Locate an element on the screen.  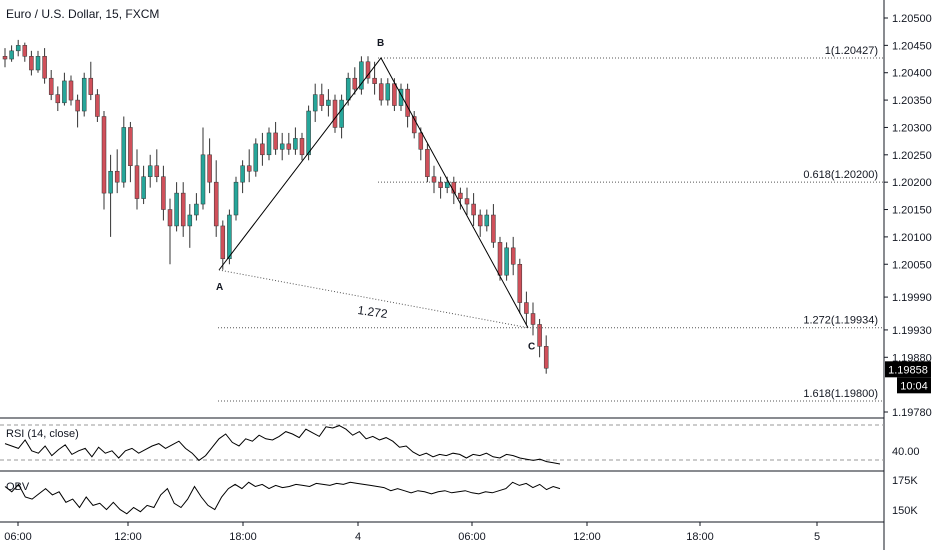
y-tick-label: 1.20450 is located at coordinates (912, 46).